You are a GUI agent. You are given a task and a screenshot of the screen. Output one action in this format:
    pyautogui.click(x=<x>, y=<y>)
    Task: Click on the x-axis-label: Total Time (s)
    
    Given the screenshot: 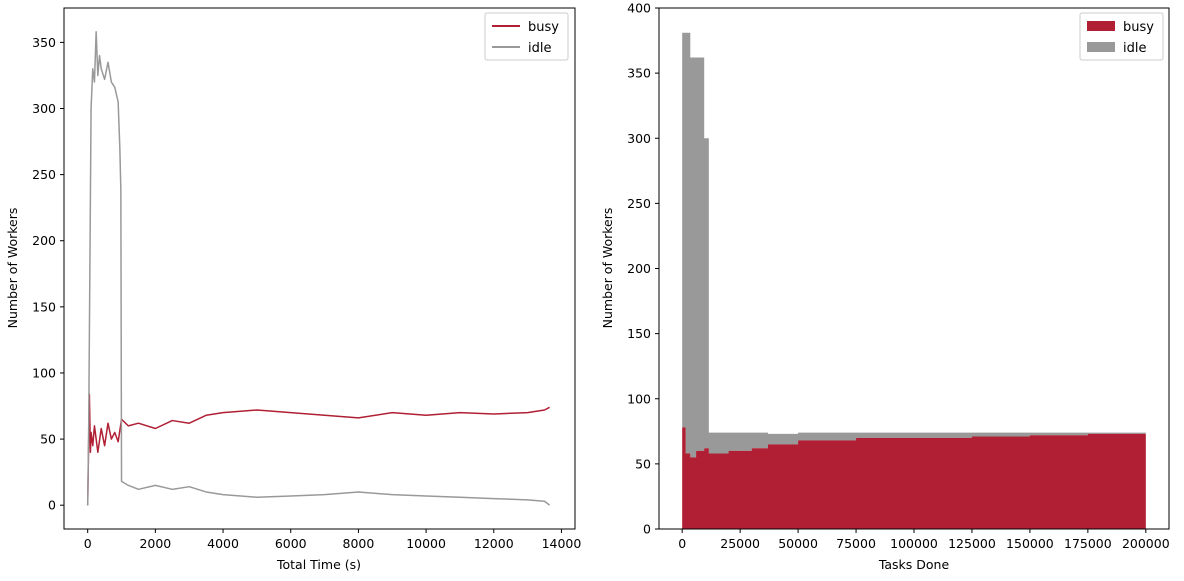 What is the action you would take?
    pyautogui.click(x=318, y=564)
    